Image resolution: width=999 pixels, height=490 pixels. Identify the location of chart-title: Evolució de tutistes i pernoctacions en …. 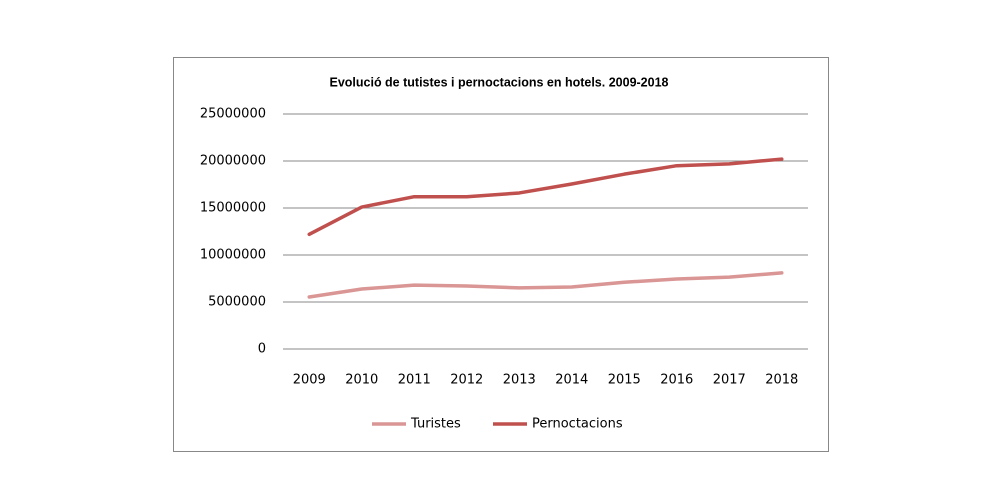
(498, 82).